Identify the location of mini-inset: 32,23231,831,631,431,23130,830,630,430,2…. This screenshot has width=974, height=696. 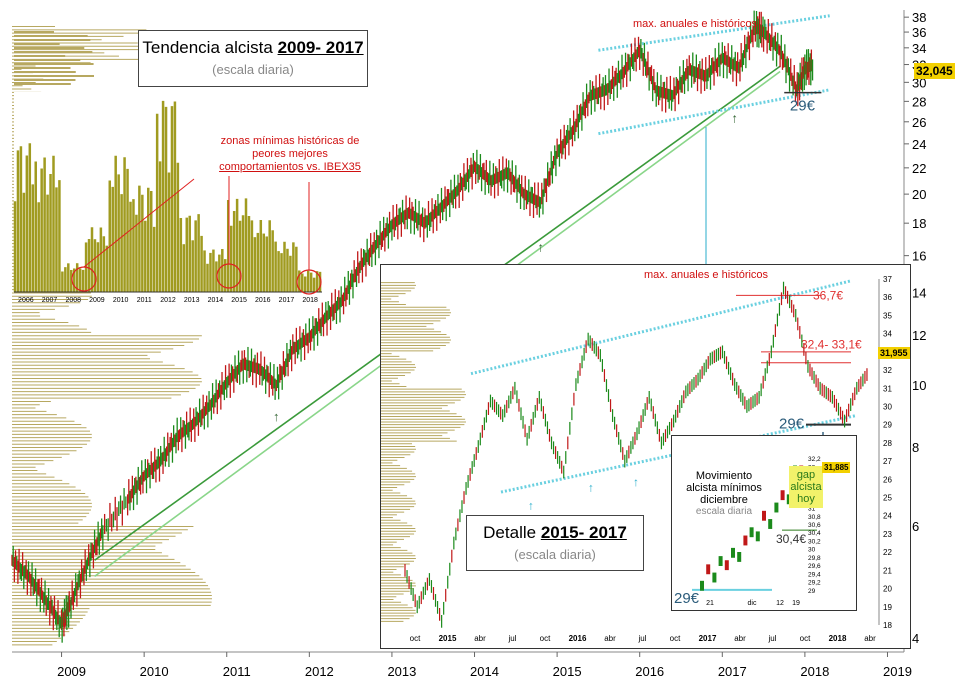
(764, 523).